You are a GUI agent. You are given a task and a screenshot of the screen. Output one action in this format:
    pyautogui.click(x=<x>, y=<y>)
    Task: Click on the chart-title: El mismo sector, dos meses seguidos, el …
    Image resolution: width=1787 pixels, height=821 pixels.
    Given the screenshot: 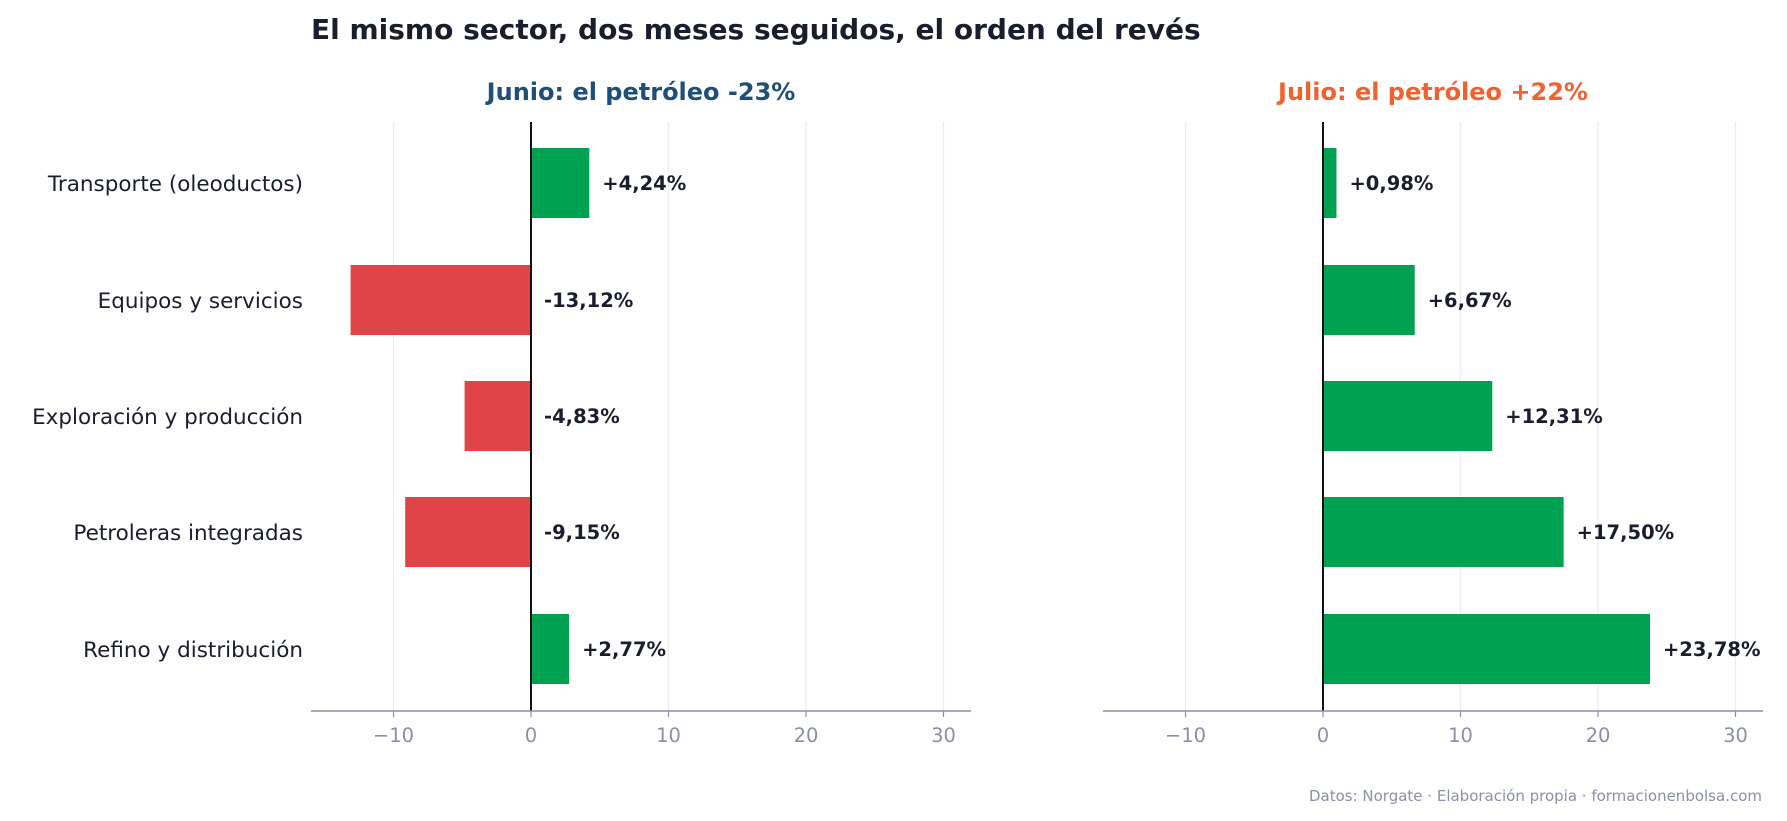 What is the action you would take?
    pyautogui.click(x=756, y=29)
    